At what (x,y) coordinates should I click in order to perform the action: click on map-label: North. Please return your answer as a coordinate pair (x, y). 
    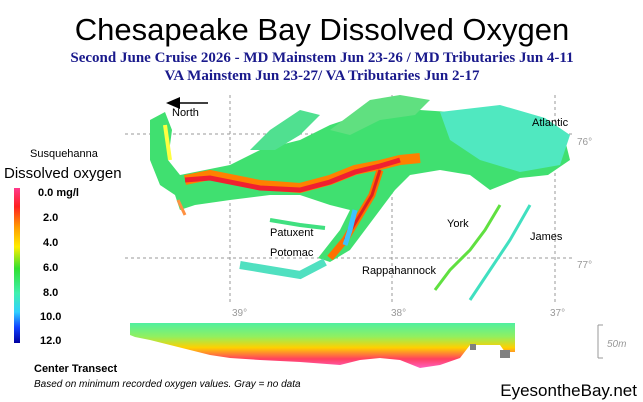
    Looking at the image, I should click on (185, 113).